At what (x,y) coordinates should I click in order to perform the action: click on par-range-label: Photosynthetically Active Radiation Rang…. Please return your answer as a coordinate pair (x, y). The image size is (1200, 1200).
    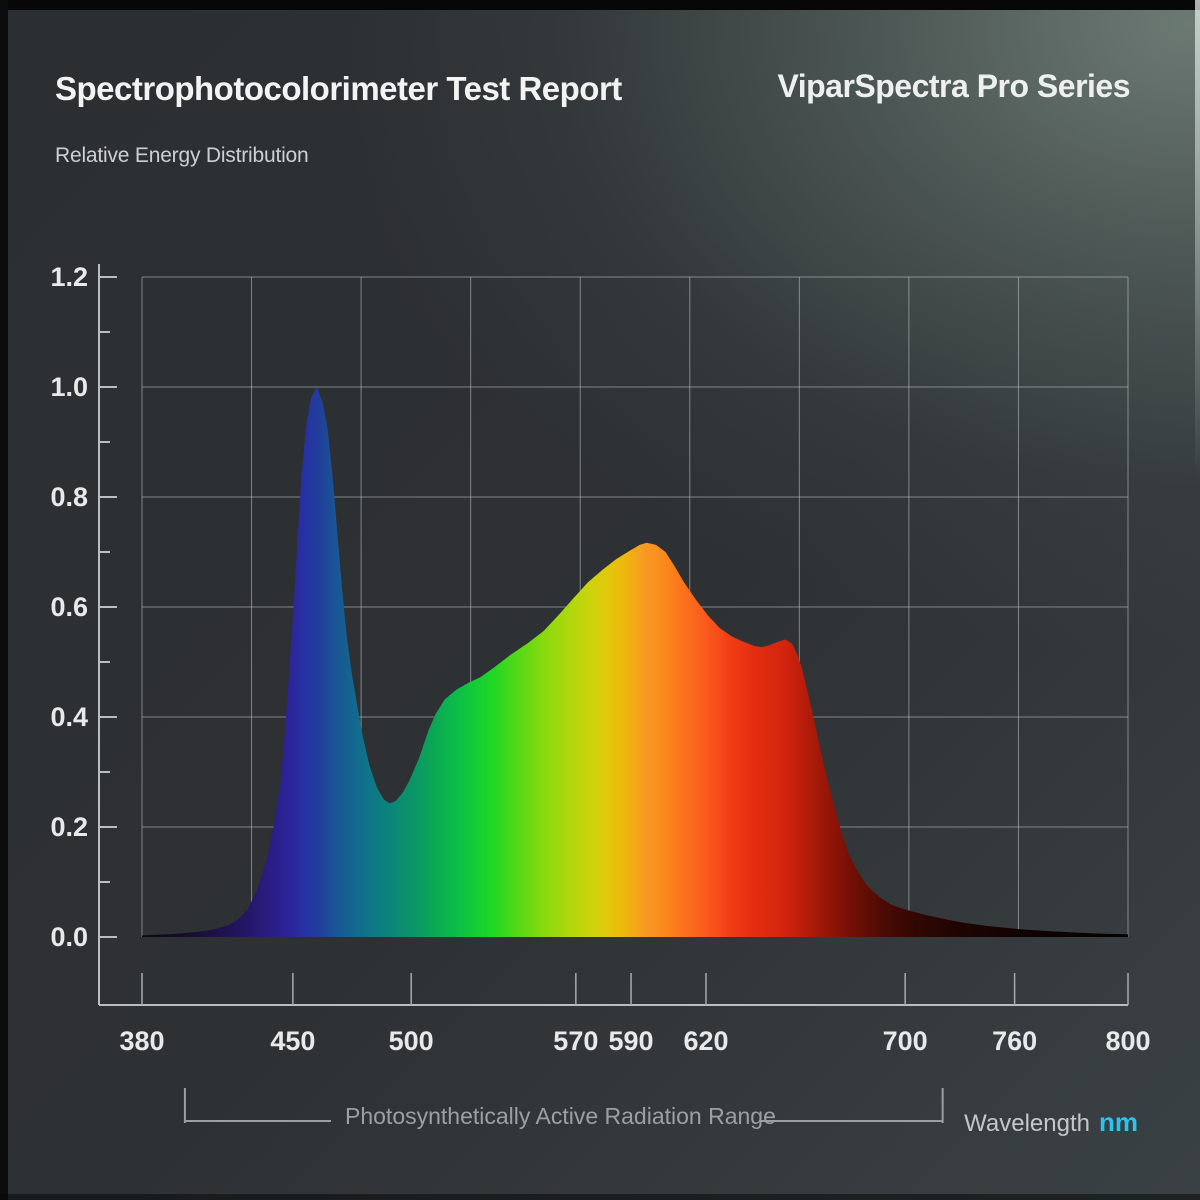
    Looking at the image, I should click on (560, 1116).